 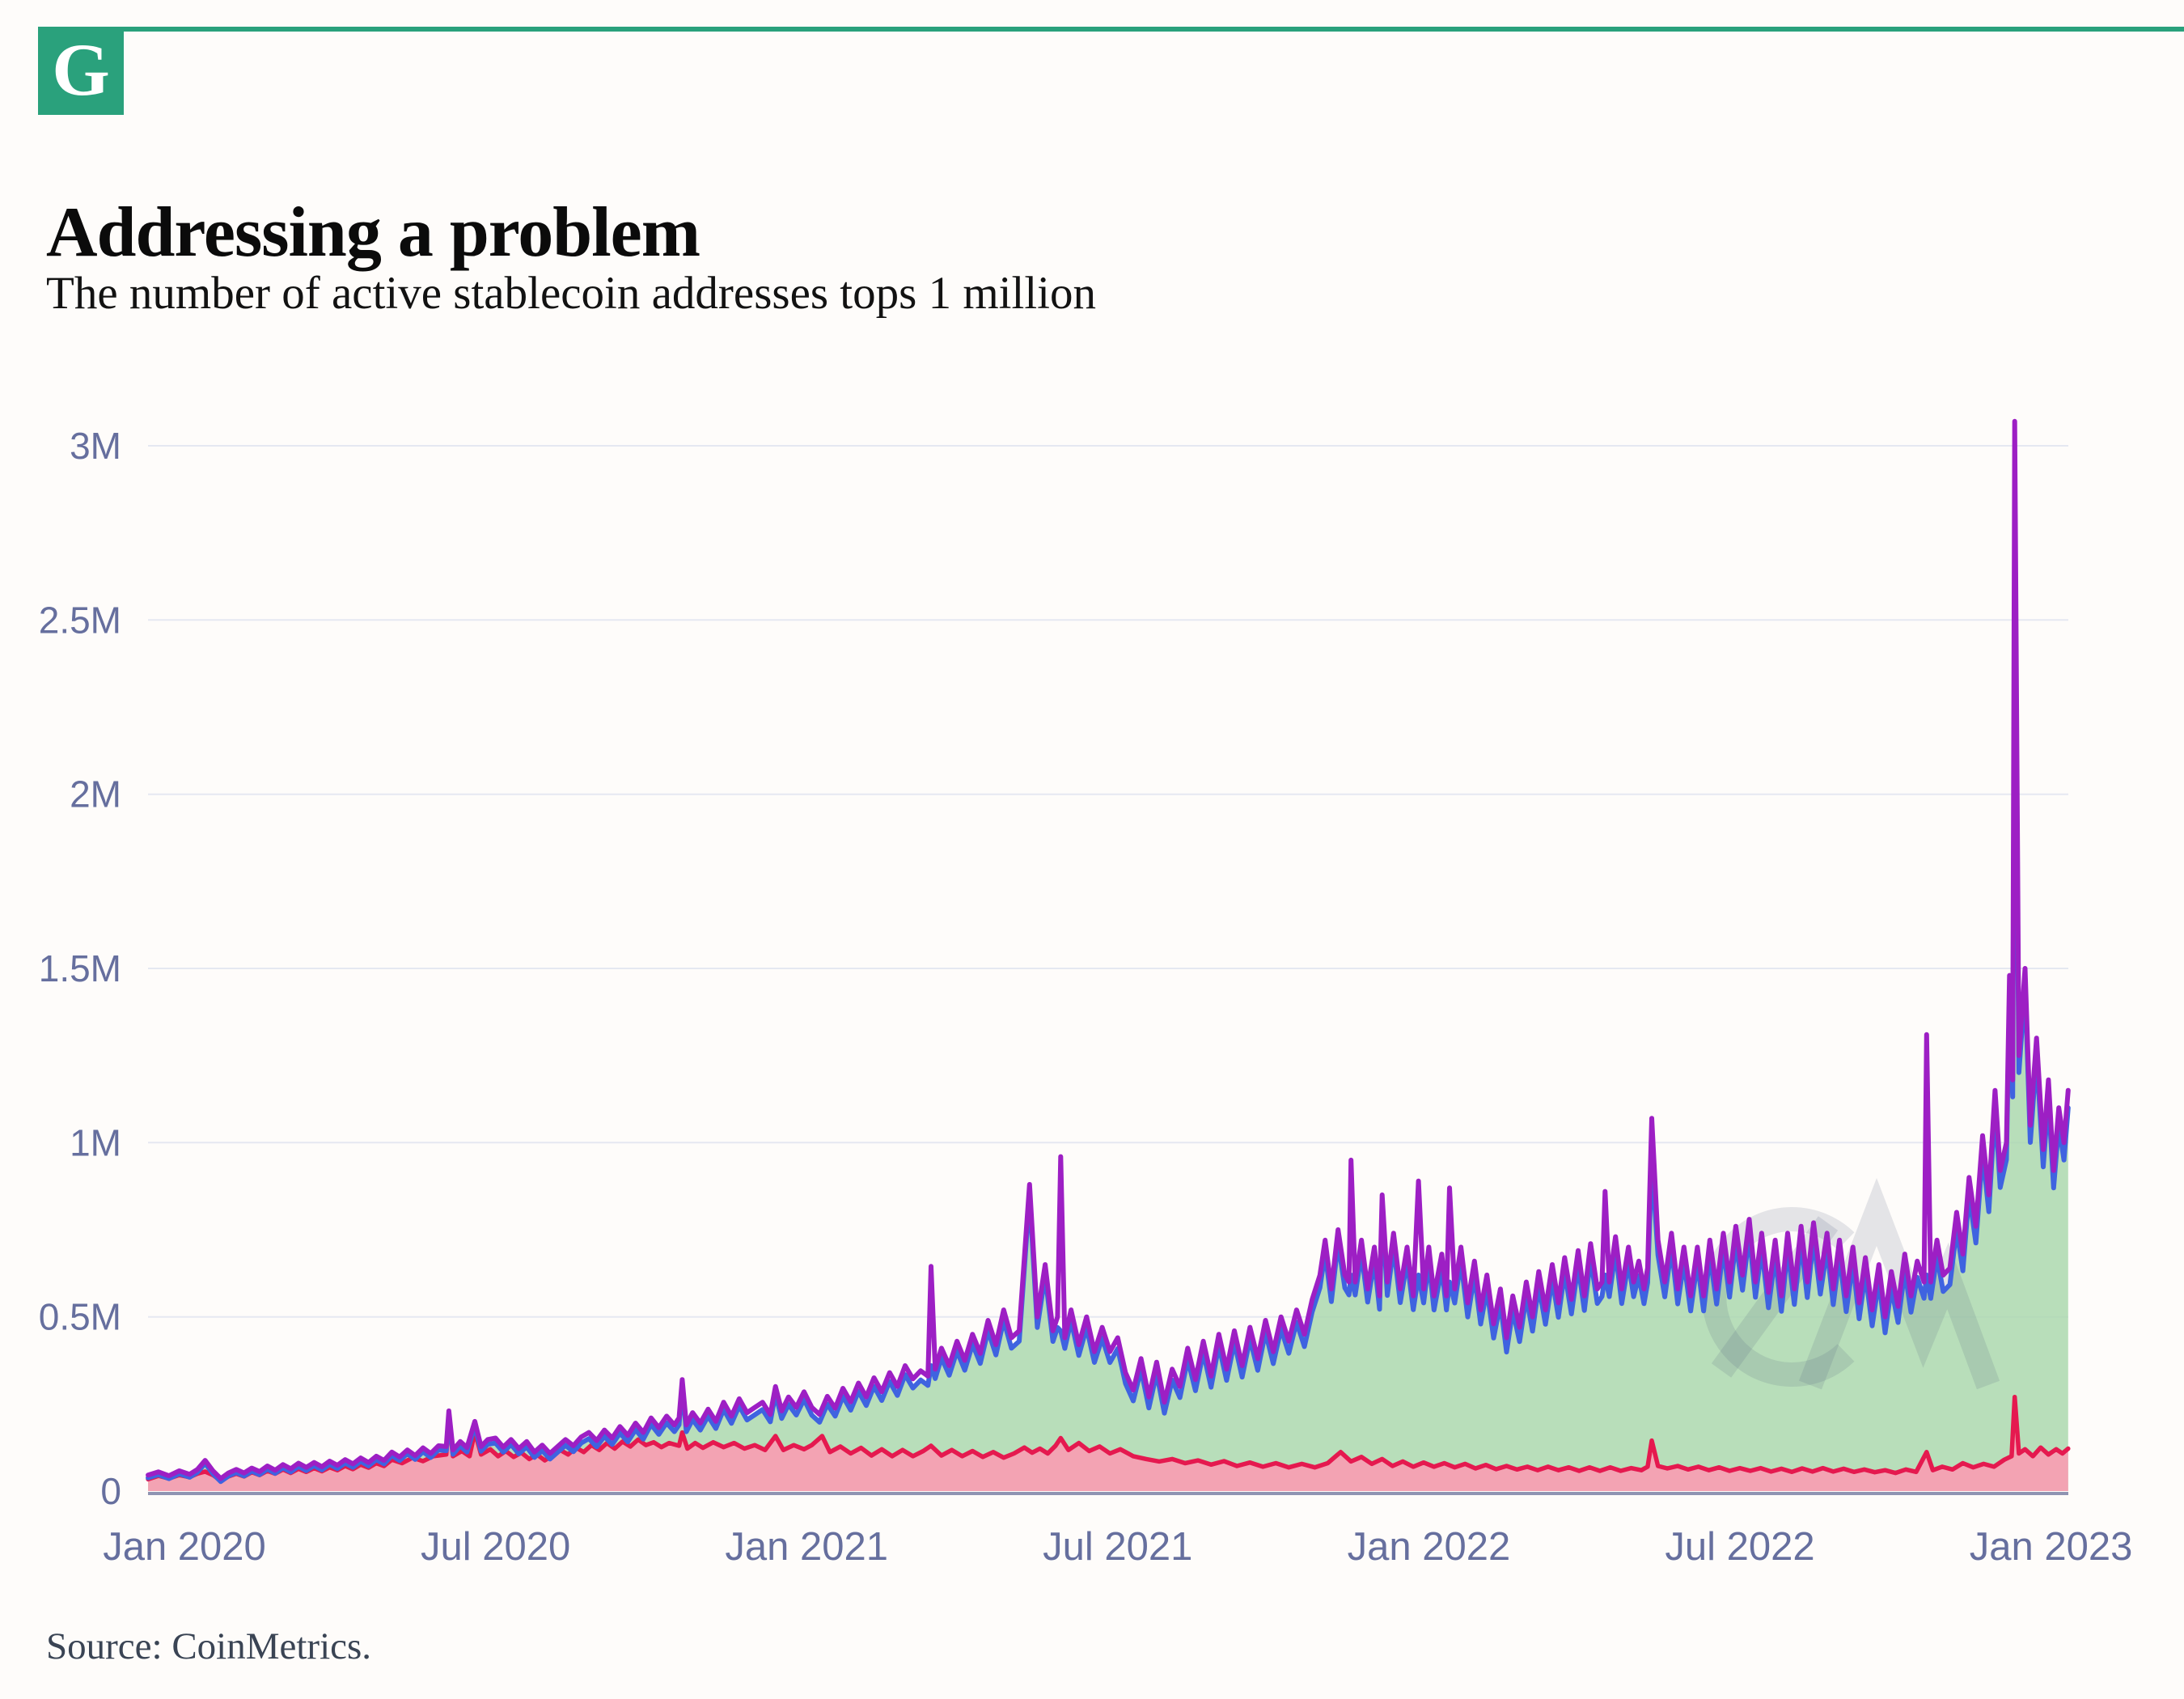 What do you see at coordinates (95, 446) in the screenshot?
I see `y-tick-label: 3M` at bounding box center [95, 446].